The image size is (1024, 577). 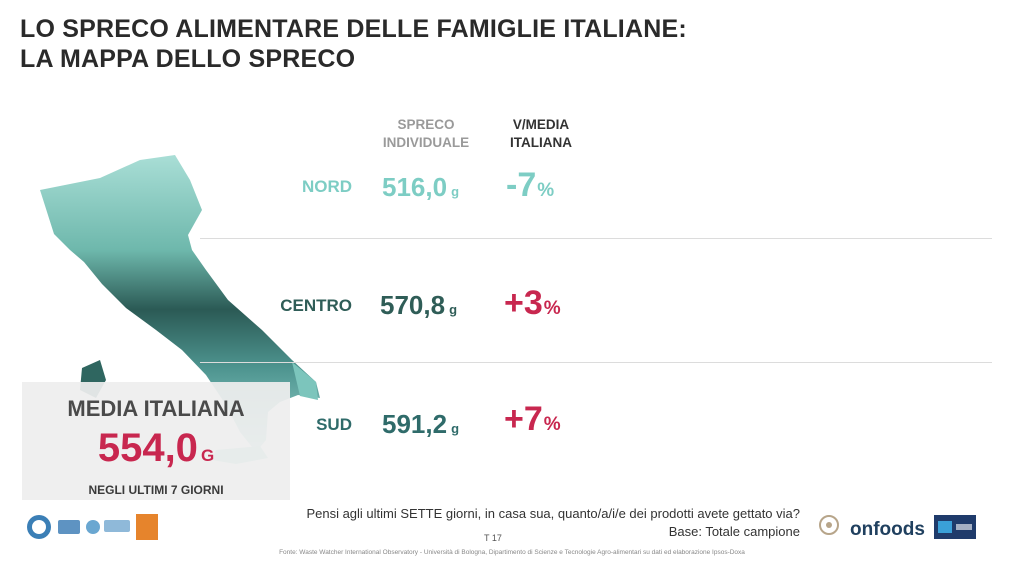 I want to click on value-centro-number: 570,8, so click(x=413, y=305).